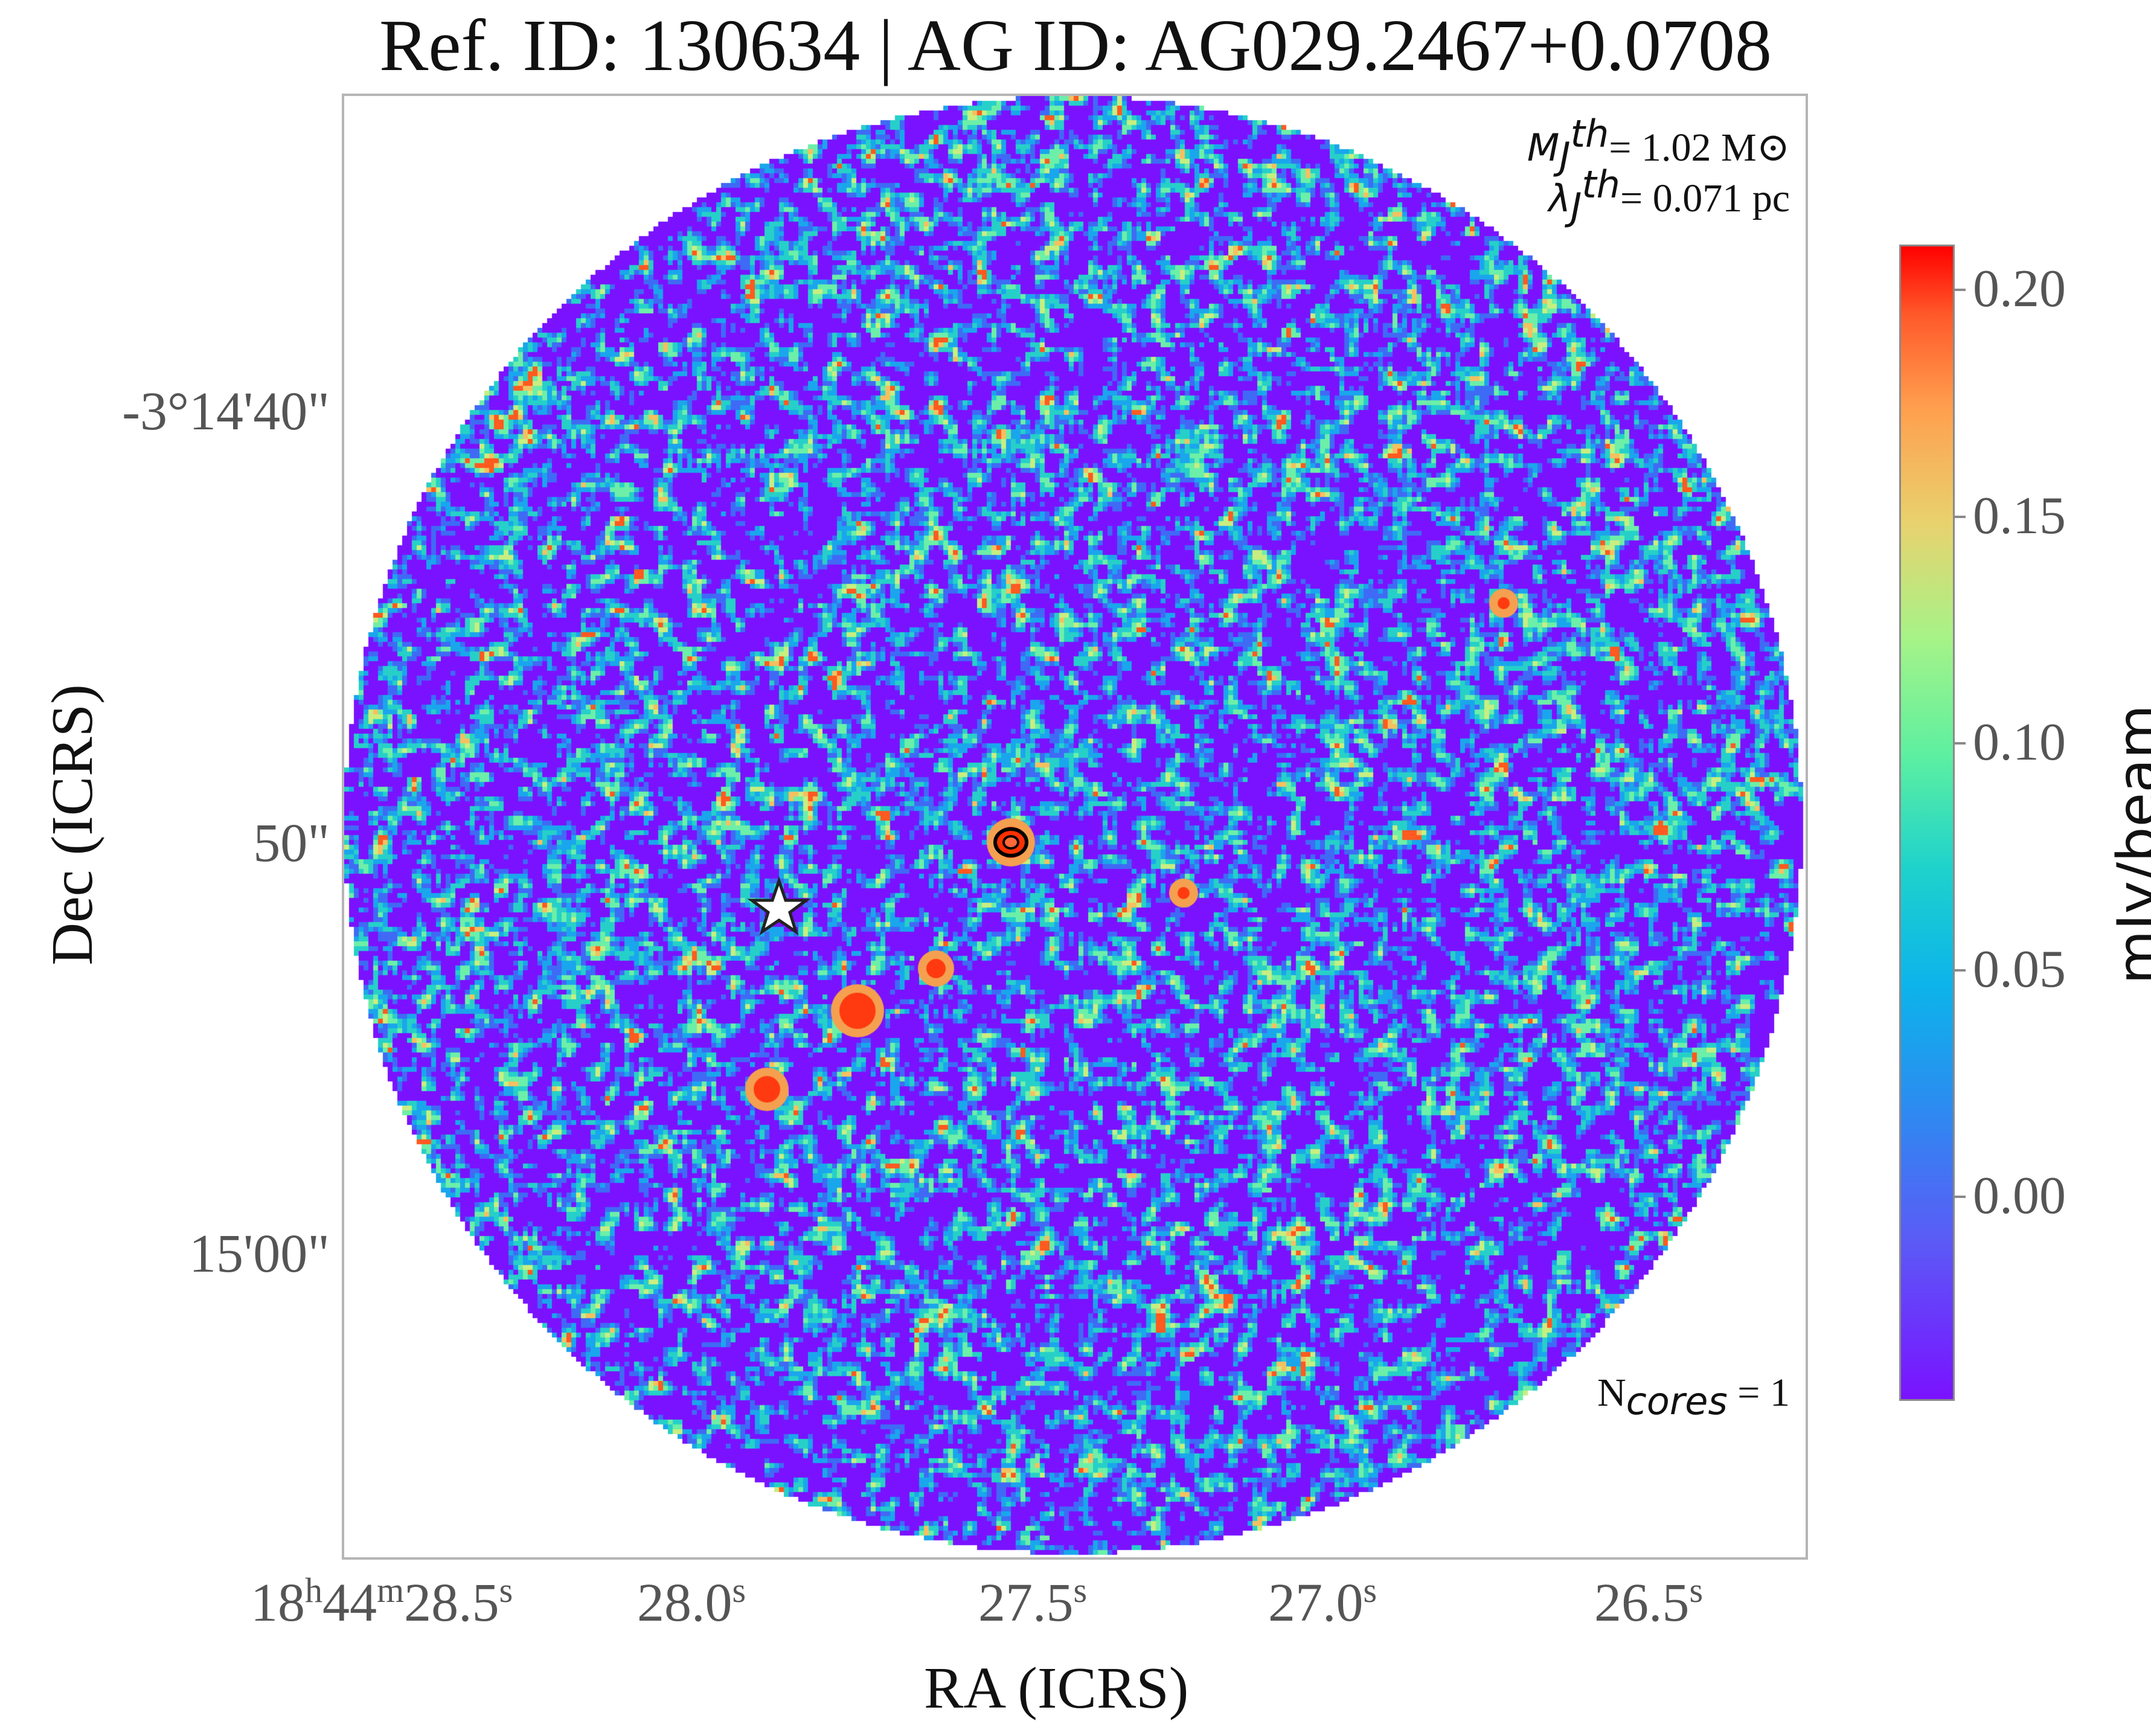 The image size is (2151, 1736). I want to click on colorbar-tick-label: 0.20, so click(2020, 289).